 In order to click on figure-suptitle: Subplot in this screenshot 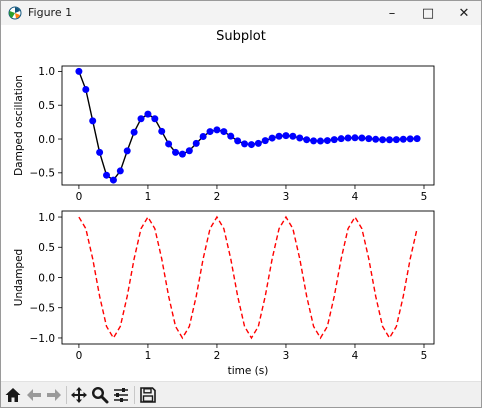, I will do `click(241, 36)`.